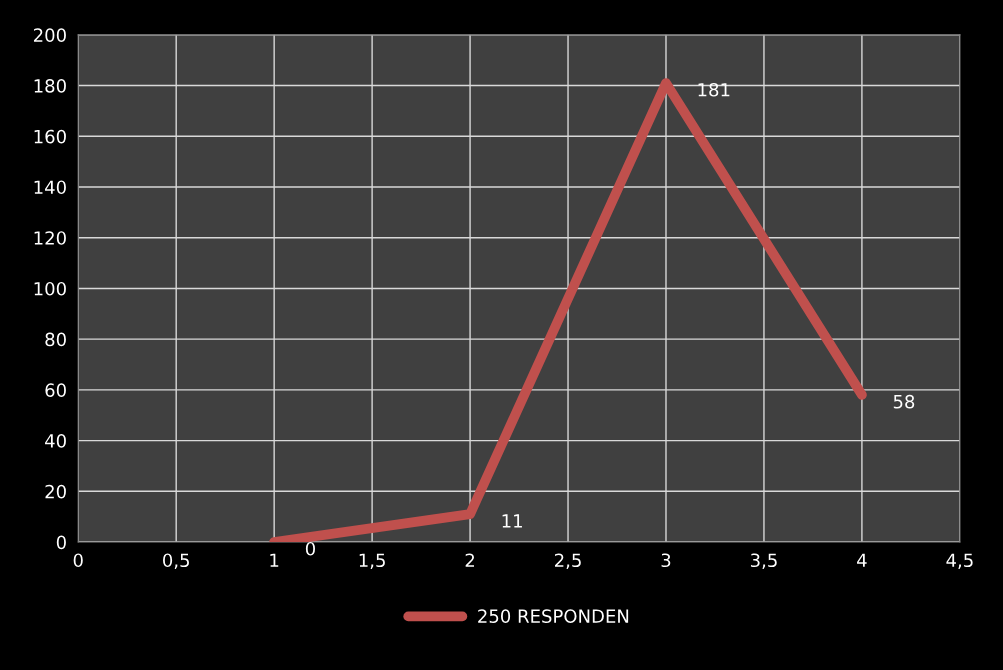 The image size is (1003, 670). What do you see at coordinates (666, 560) in the screenshot?
I see `x-tick-label: 3` at bounding box center [666, 560].